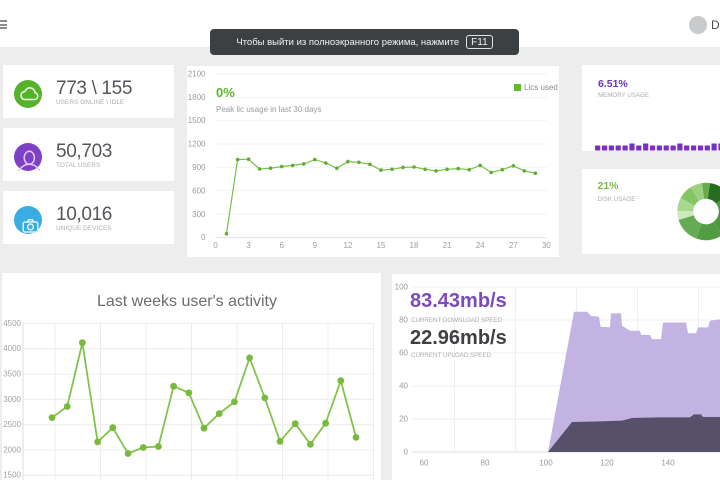 This screenshot has width=720, height=480. Describe the element at coordinates (199, 213) in the screenshot. I see `svg-text: 300` at that location.